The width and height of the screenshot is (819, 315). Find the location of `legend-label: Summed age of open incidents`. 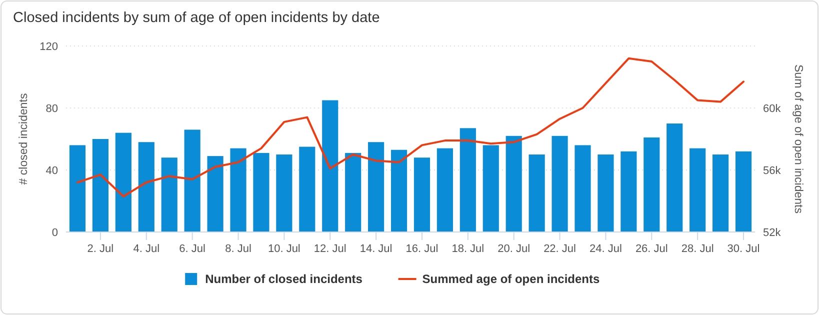

legend-label: Summed age of open incidents is located at coordinates (511, 279).